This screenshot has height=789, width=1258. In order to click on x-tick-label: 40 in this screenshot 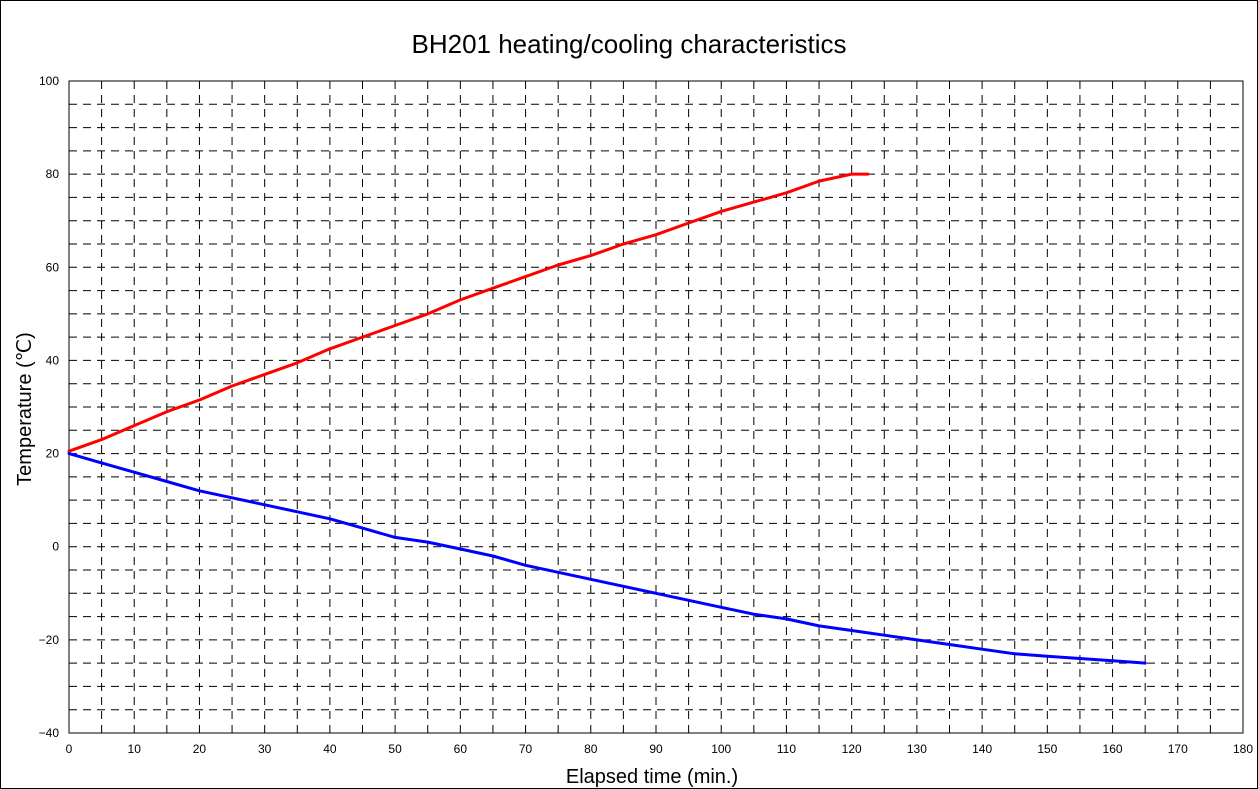, I will do `click(330, 749)`.